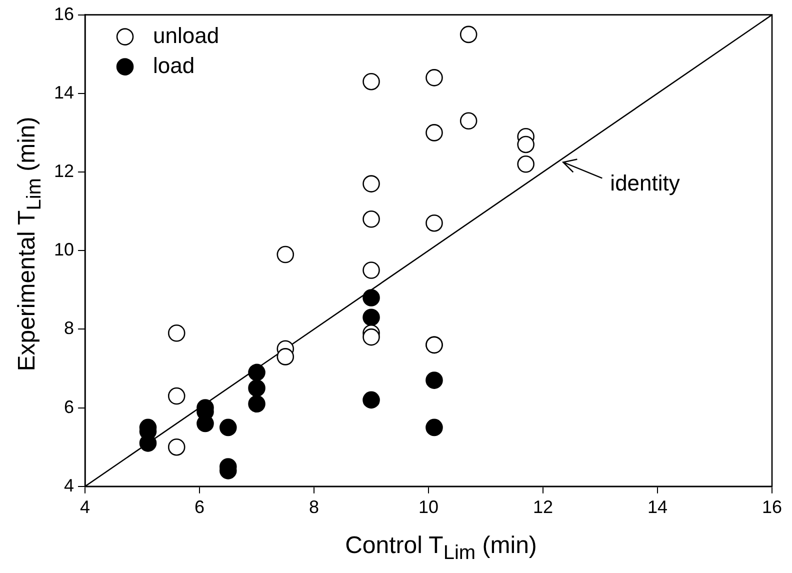  I want to click on x-axis-title: Control T$_{Lim}$ (min), so click(441, 548).